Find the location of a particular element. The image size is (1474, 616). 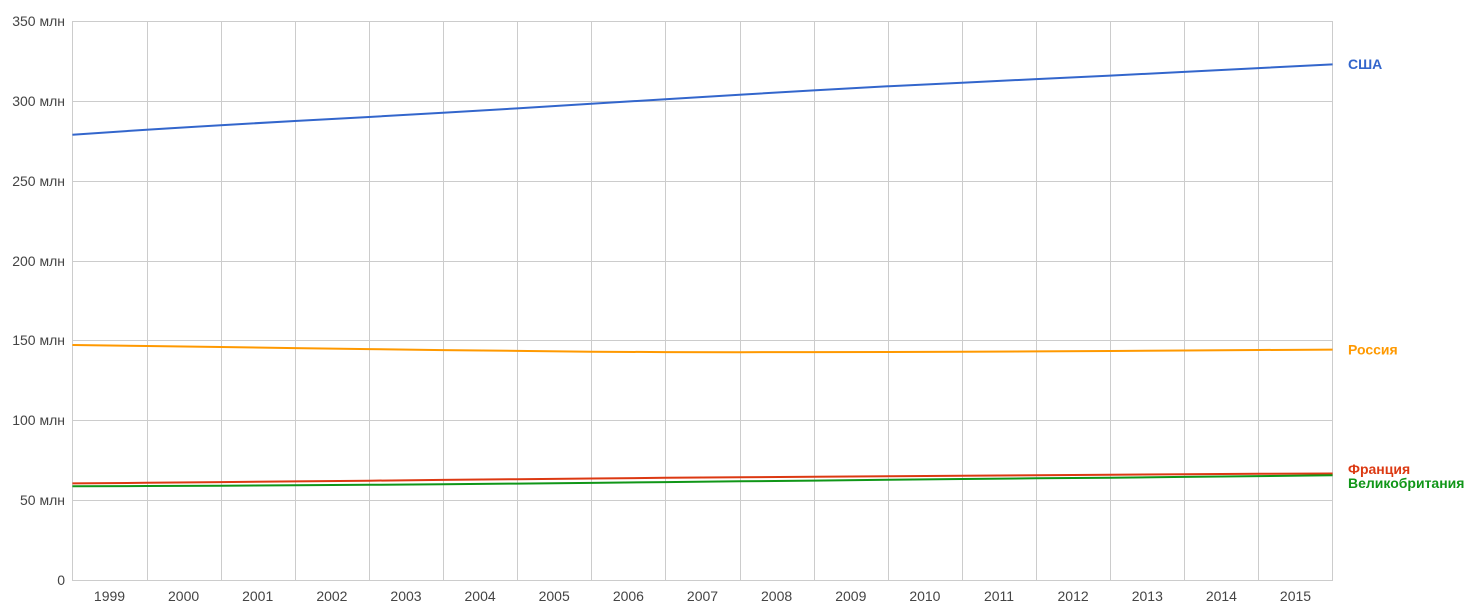

svg-text: 2009 is located at coordinates (850, 596).